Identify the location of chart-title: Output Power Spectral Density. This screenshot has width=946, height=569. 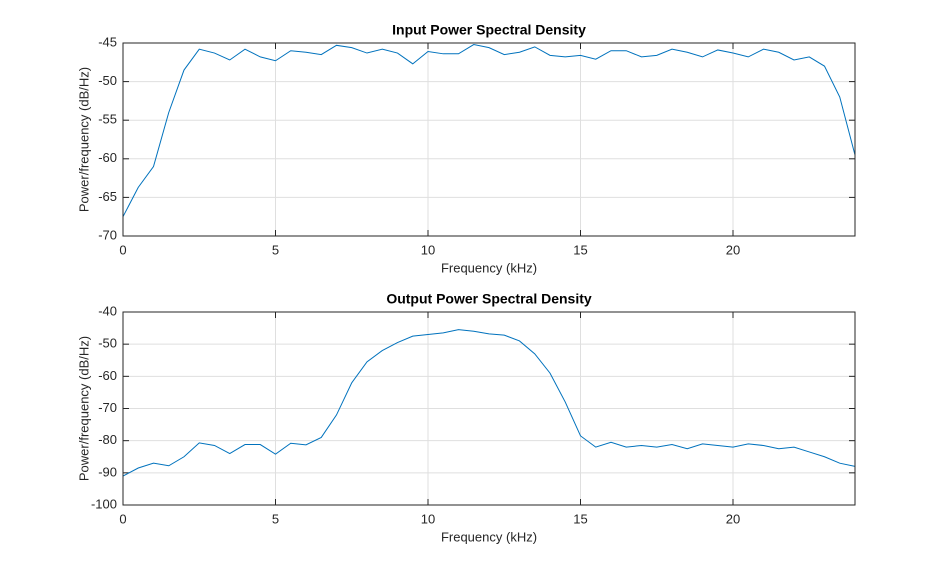
(489, 299).